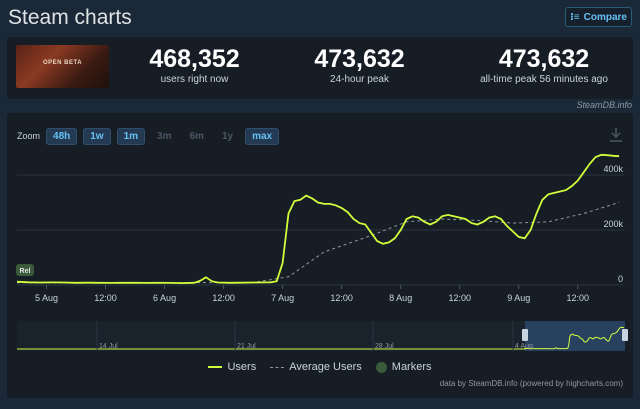  I want to click on navigator-series-line, so click(320, 338).